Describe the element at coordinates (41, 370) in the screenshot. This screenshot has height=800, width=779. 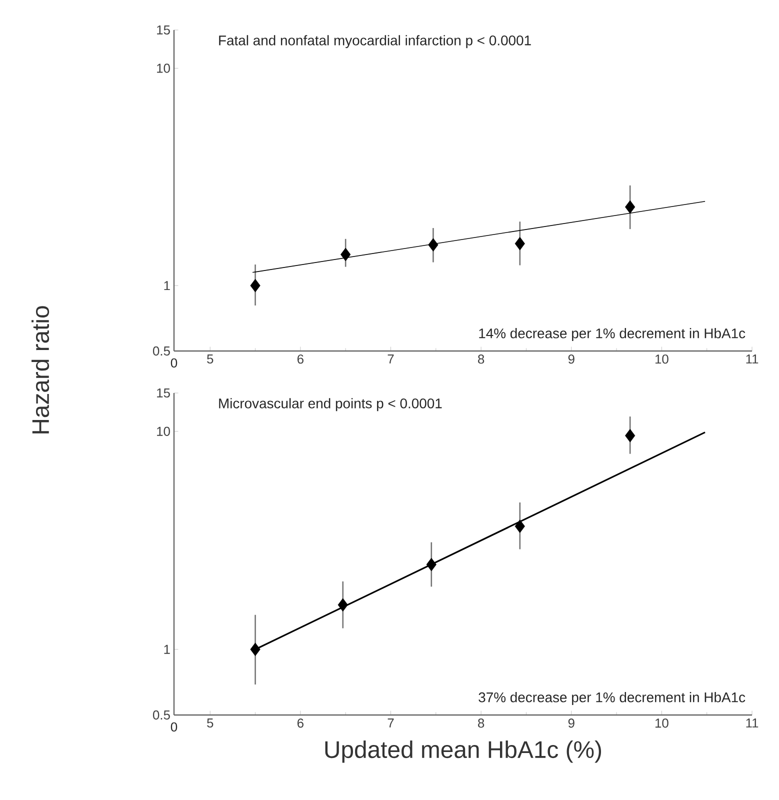
I see `y-axis-title: Hazard ratio` at that location.